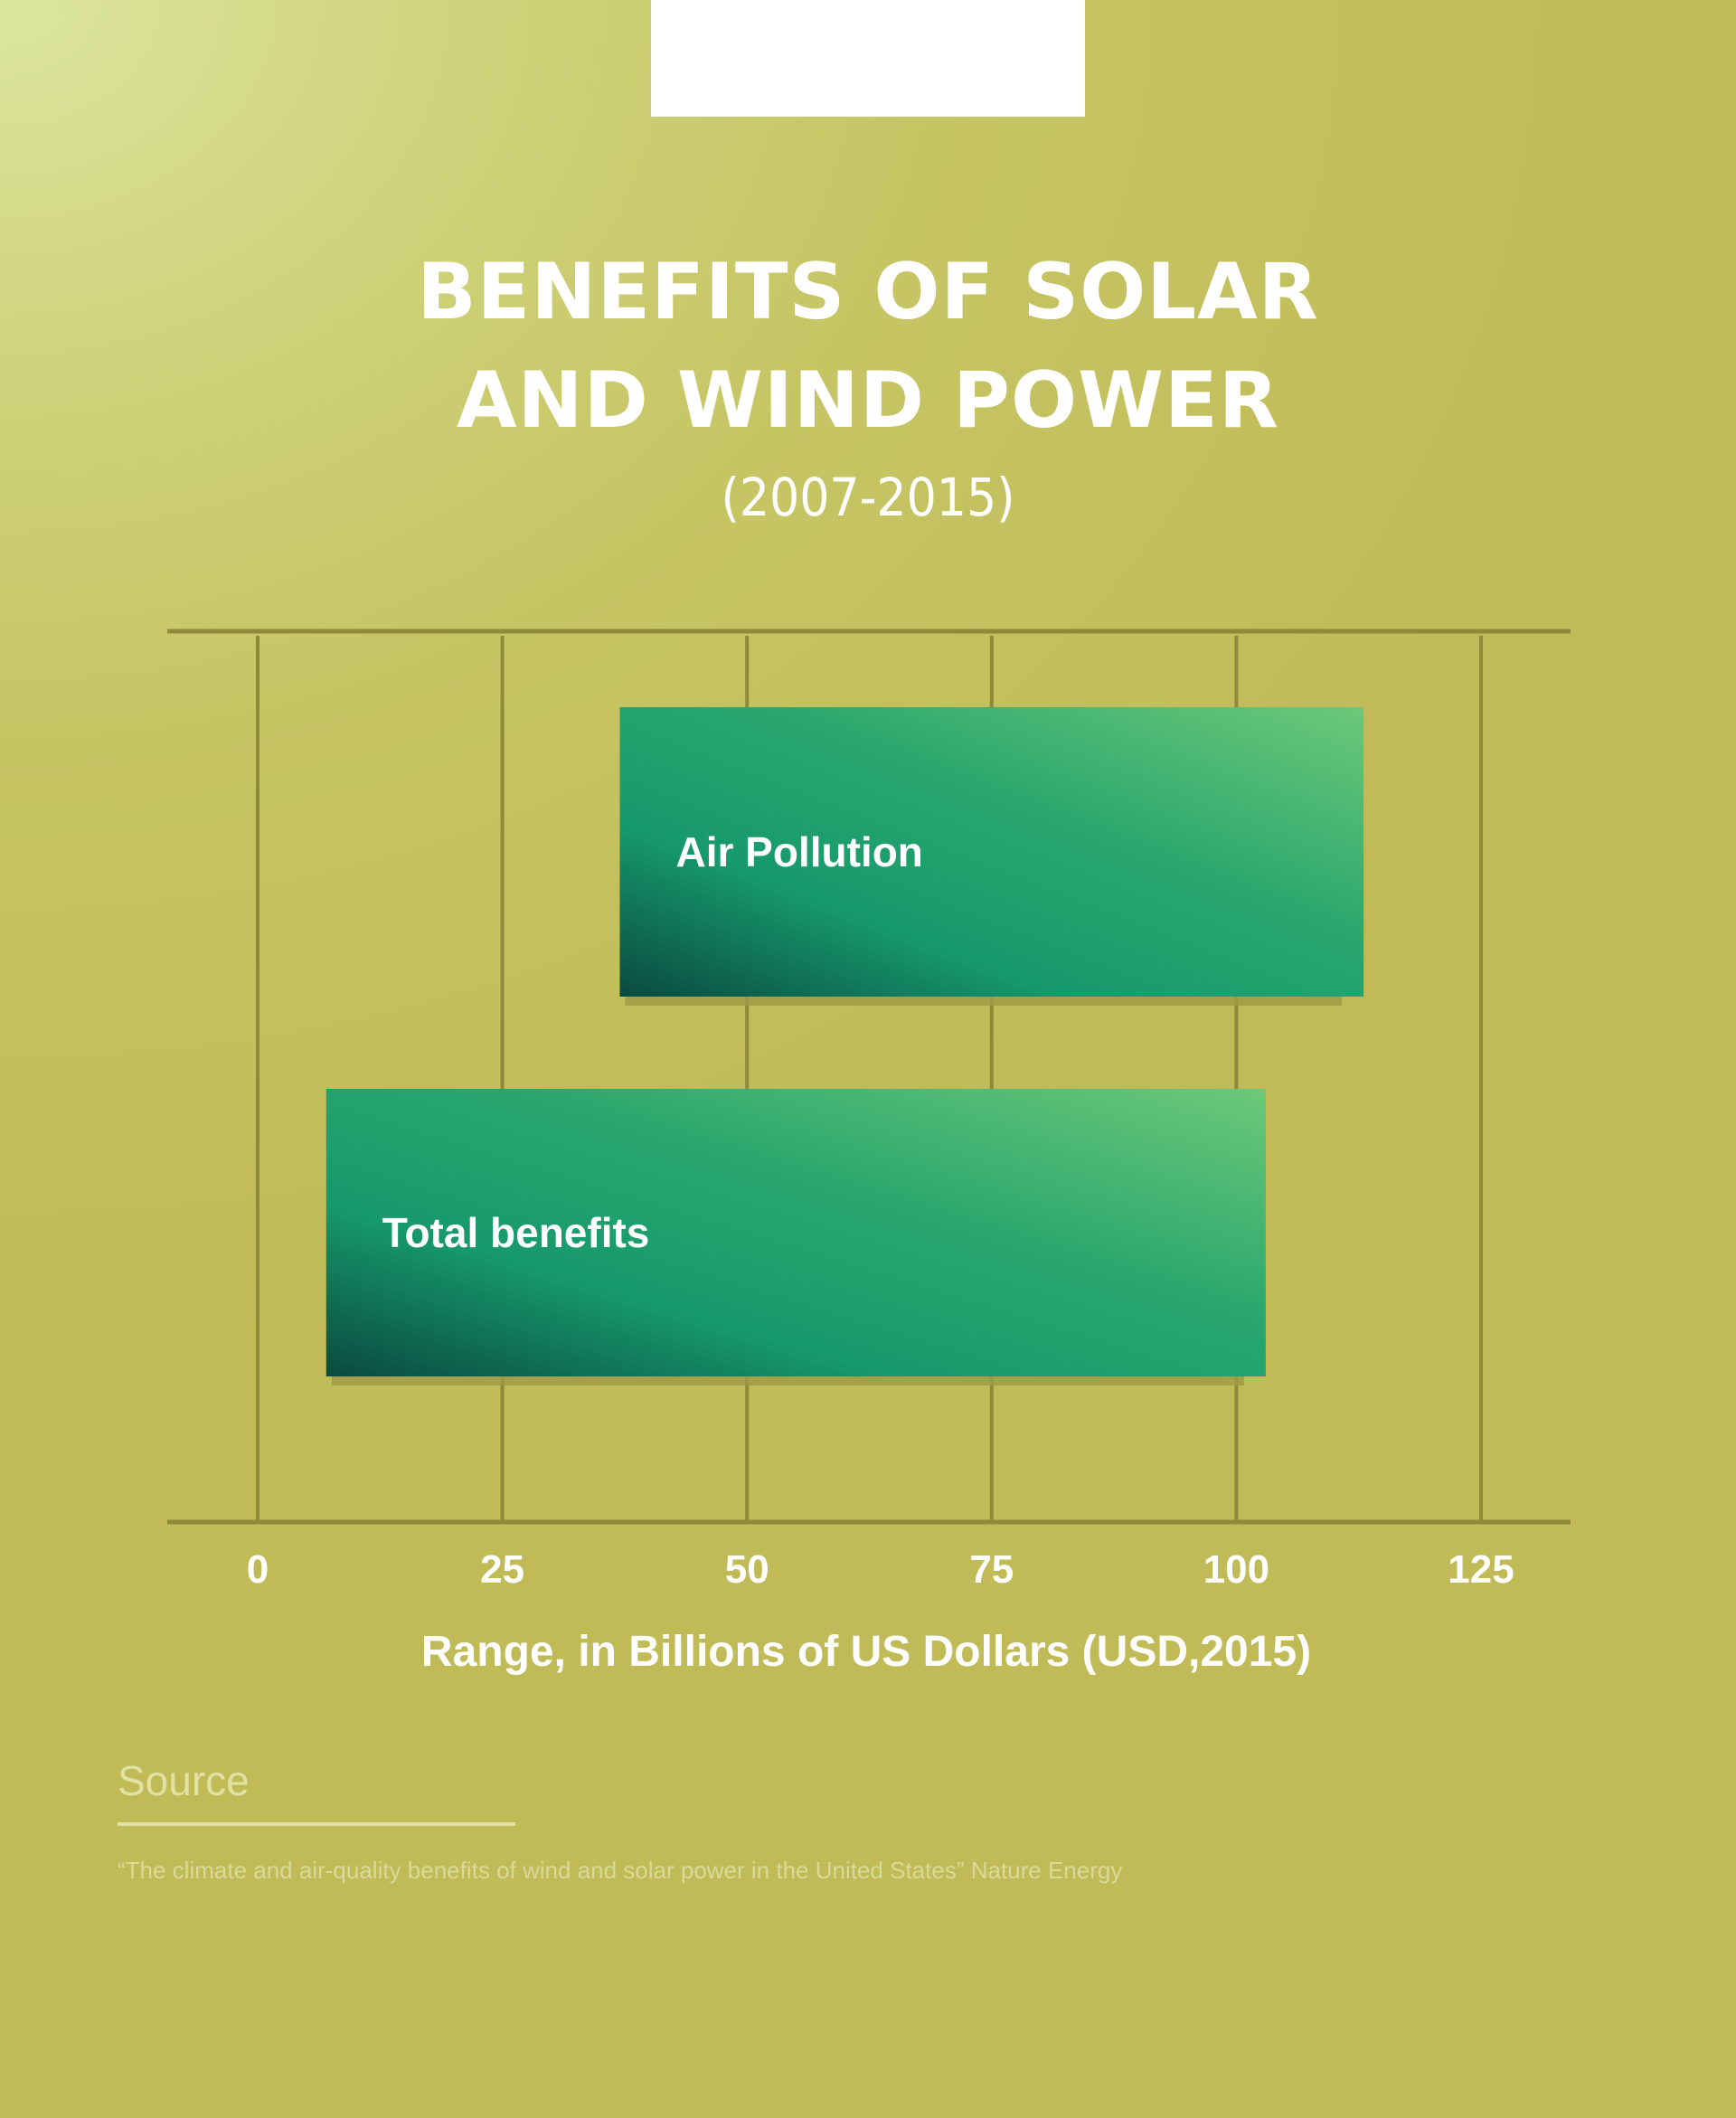 The width and height of the screenshot is (1736, 2118). Describe the element at coordinates (1236, 1569) in the screenshot. I see `x-tick-label: 100` at that location.